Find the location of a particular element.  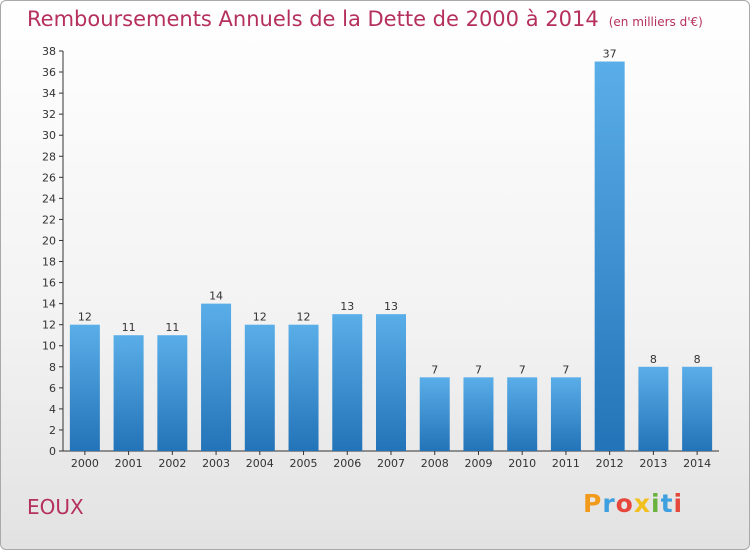

y-tick-label: 2 is located at coordinates (52, 430).